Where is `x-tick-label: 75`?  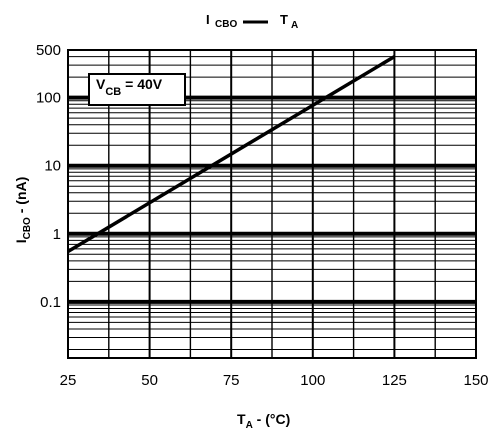
x-tick-label: 75 is located at coordinates (231, 380).